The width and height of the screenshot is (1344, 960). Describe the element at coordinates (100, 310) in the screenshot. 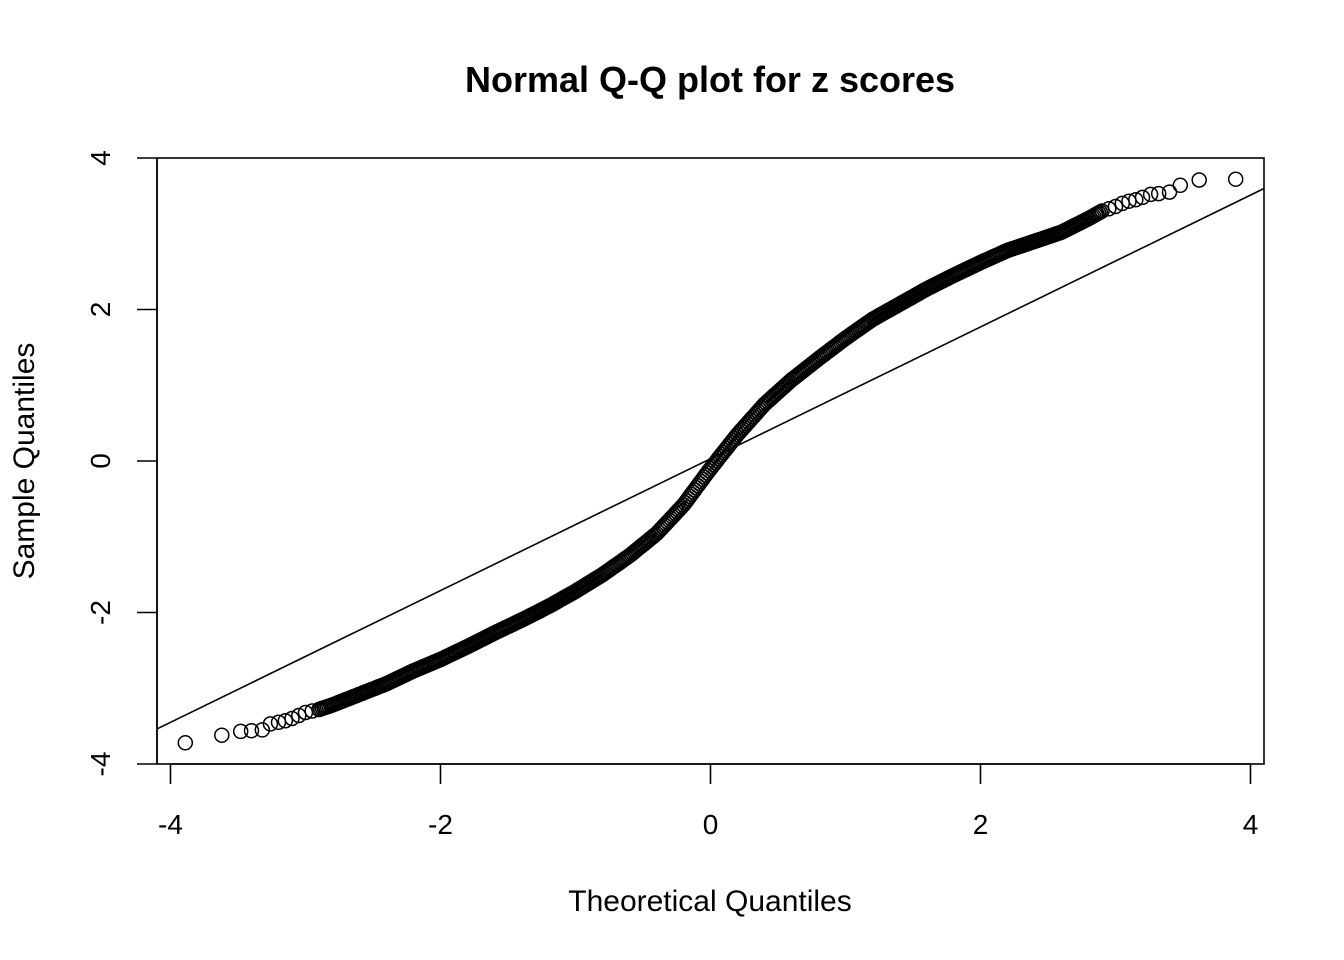

I see `y-tick-label: 2` at that location.